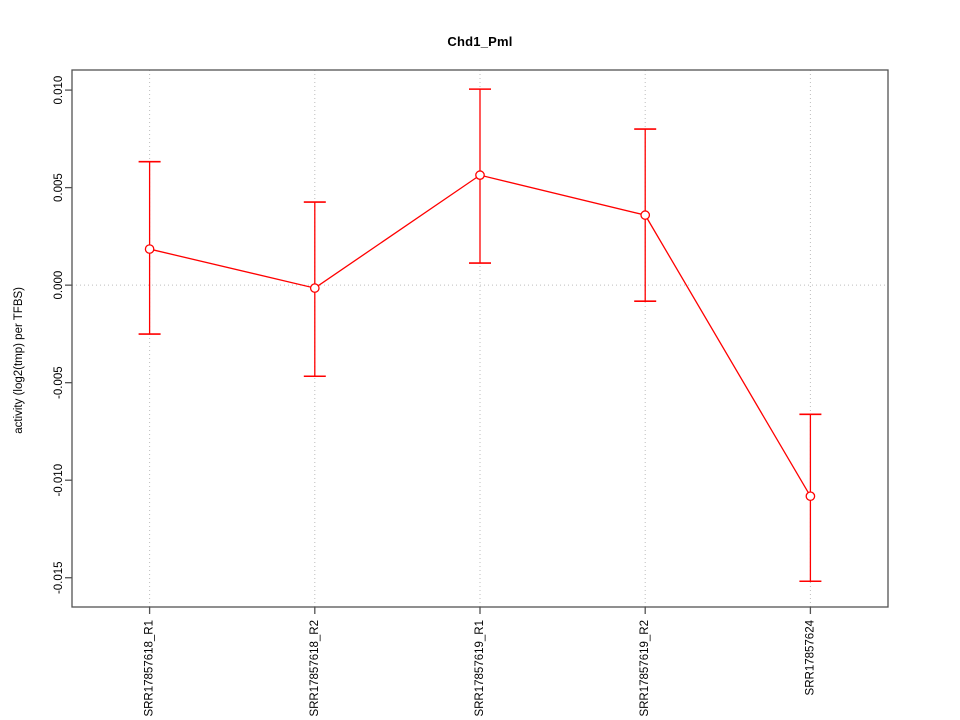  I want to click on x-tick-label: SRR17857618_R2, so click(315, 668).